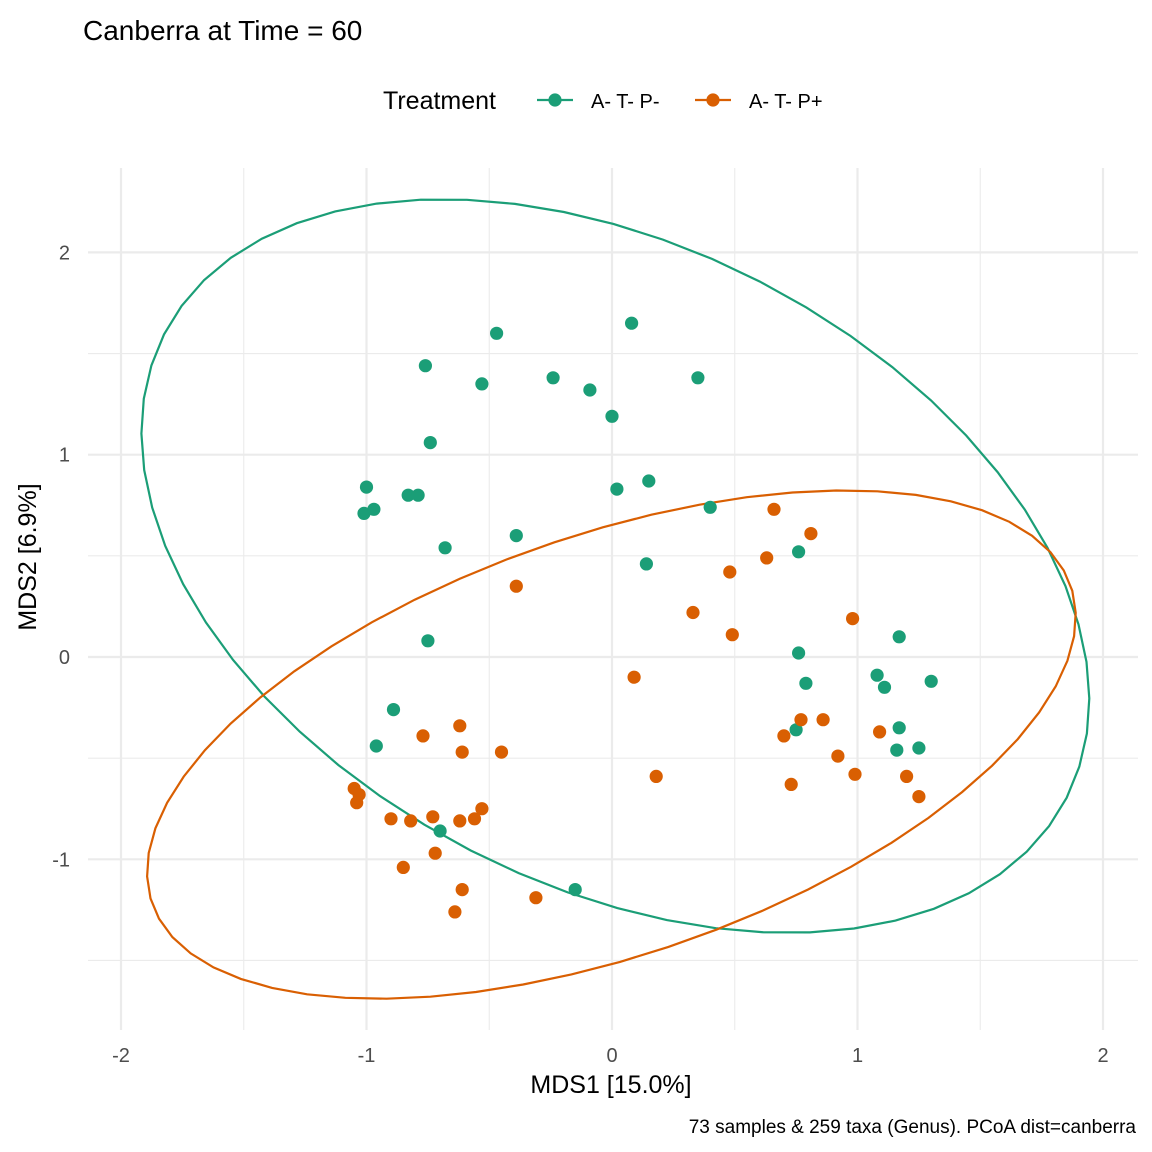 The image size is (1152, 1152). I want to click on legend-label: A- T- P+, so click(786, 102).